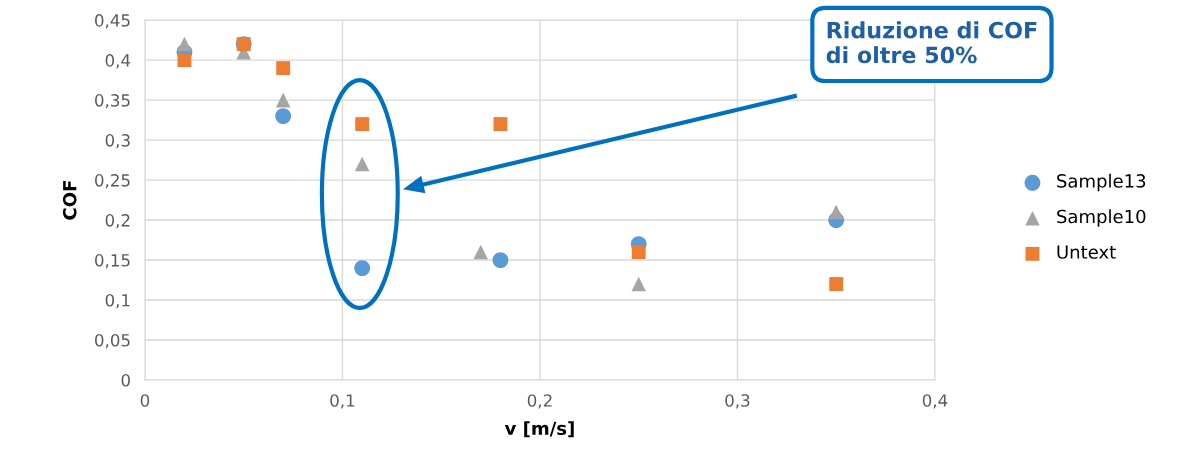  Describe the element at coordinates (125, 380) in the screenshot. I see `y-tick-label: 0` at that location.